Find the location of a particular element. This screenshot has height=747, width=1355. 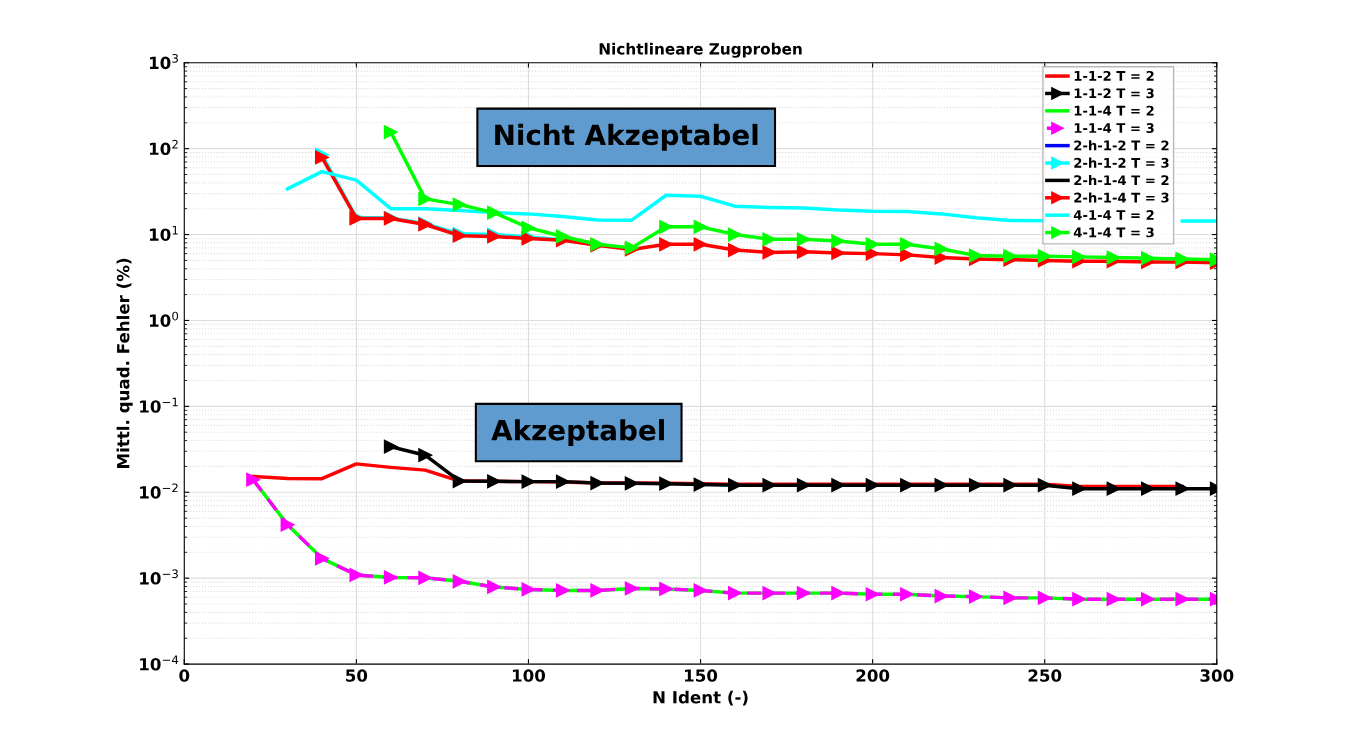

x-tick-label: 250 is located at coordinates (1045, 675).